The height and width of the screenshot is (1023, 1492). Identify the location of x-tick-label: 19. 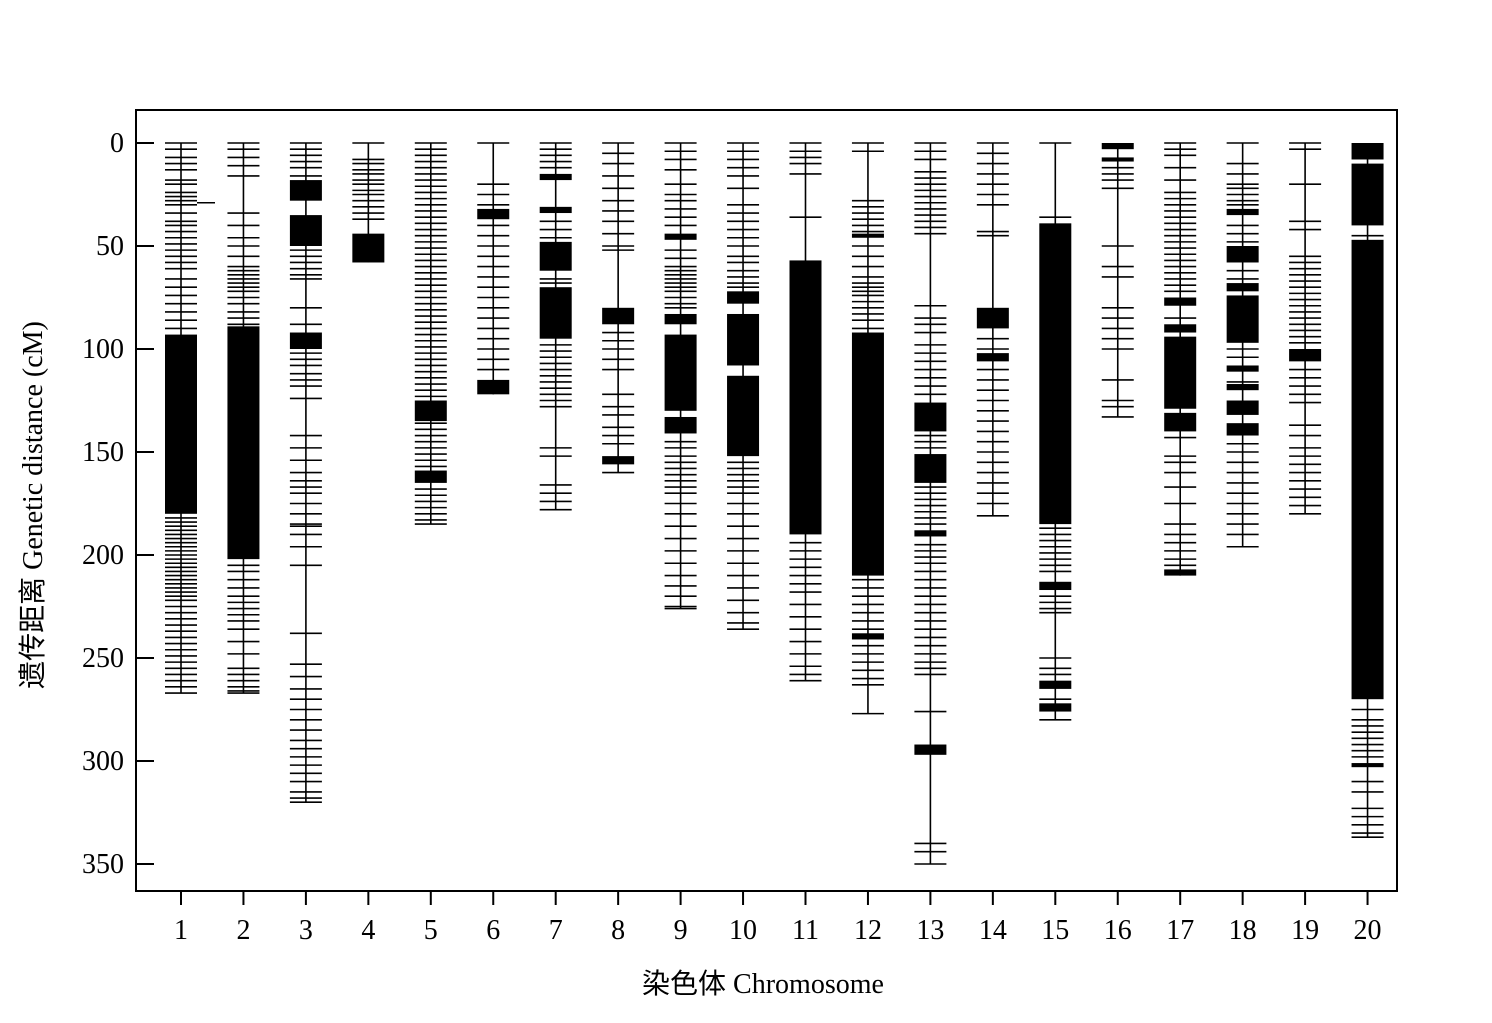
(1305, 930).